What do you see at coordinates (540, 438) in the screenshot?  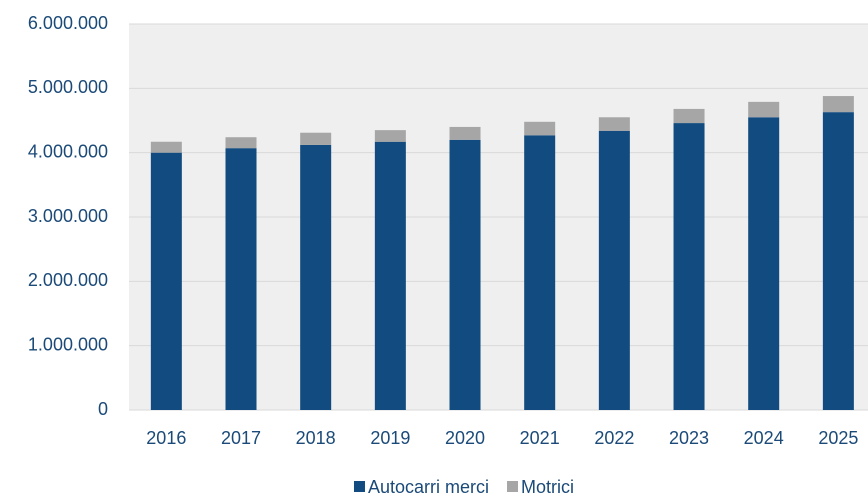 I see `x-tick-label: 2021` at bounding box center [540, 438].